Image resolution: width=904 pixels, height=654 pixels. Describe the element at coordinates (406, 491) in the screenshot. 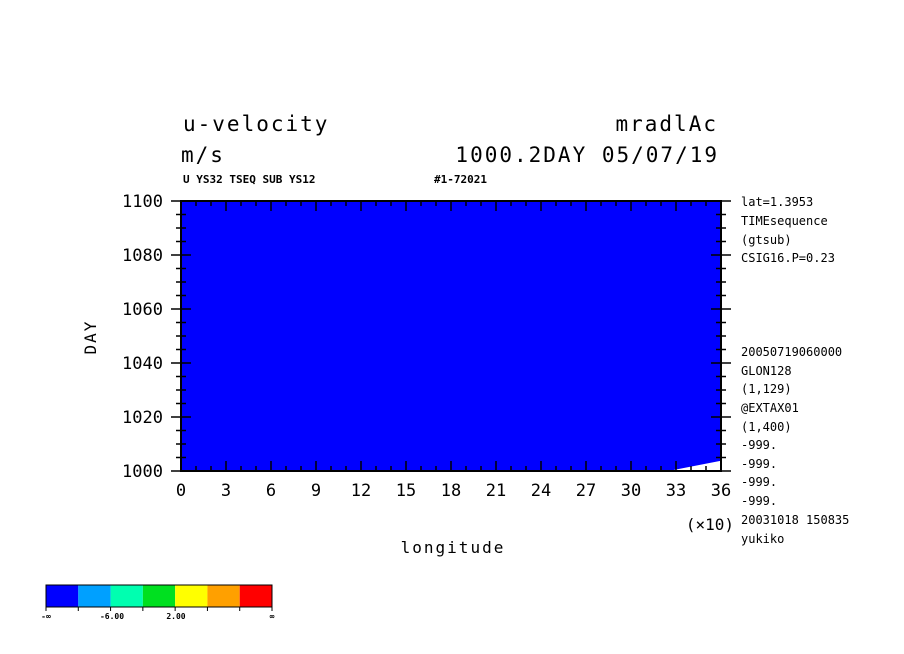

I see `x-tick-label: 15` at that location.